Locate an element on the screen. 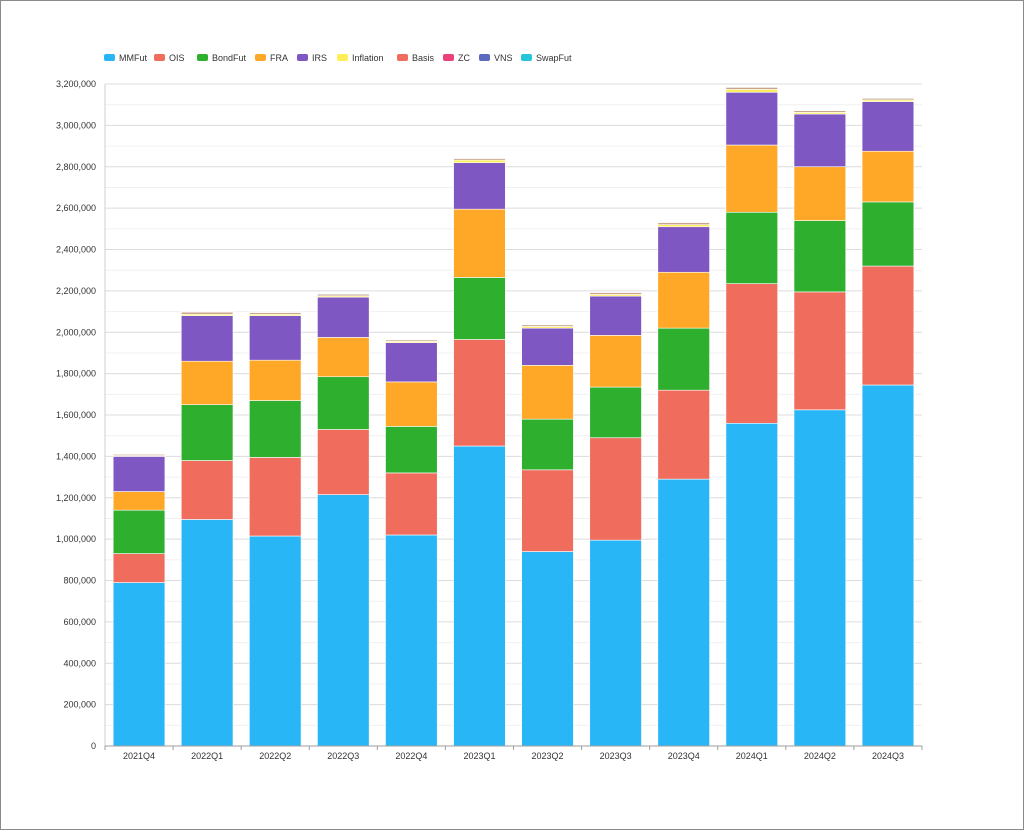  bar-2022q3-irs is located at coordinates (343, 317).